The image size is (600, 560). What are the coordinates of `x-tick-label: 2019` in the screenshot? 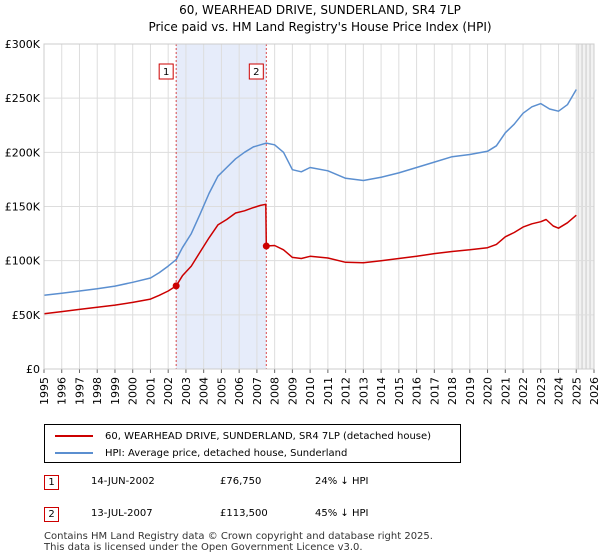 It's located at (470, 391).